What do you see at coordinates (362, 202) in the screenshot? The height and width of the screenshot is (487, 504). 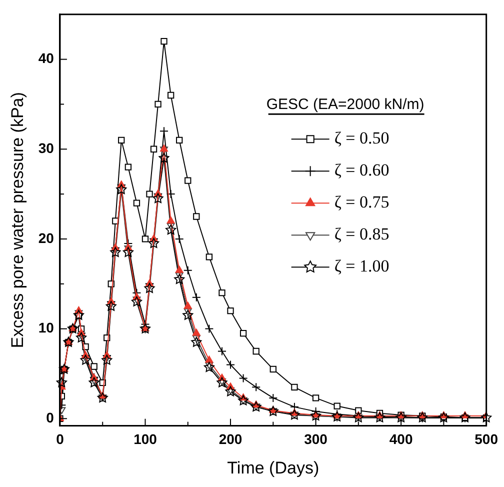 I see `legend-label: ζ = 0.75` at bounding box center [362, 202].